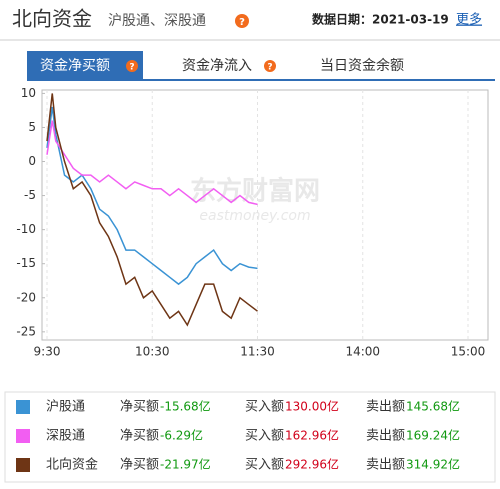  I want to click on buy-value: 130.00亿, so click(312, 406).